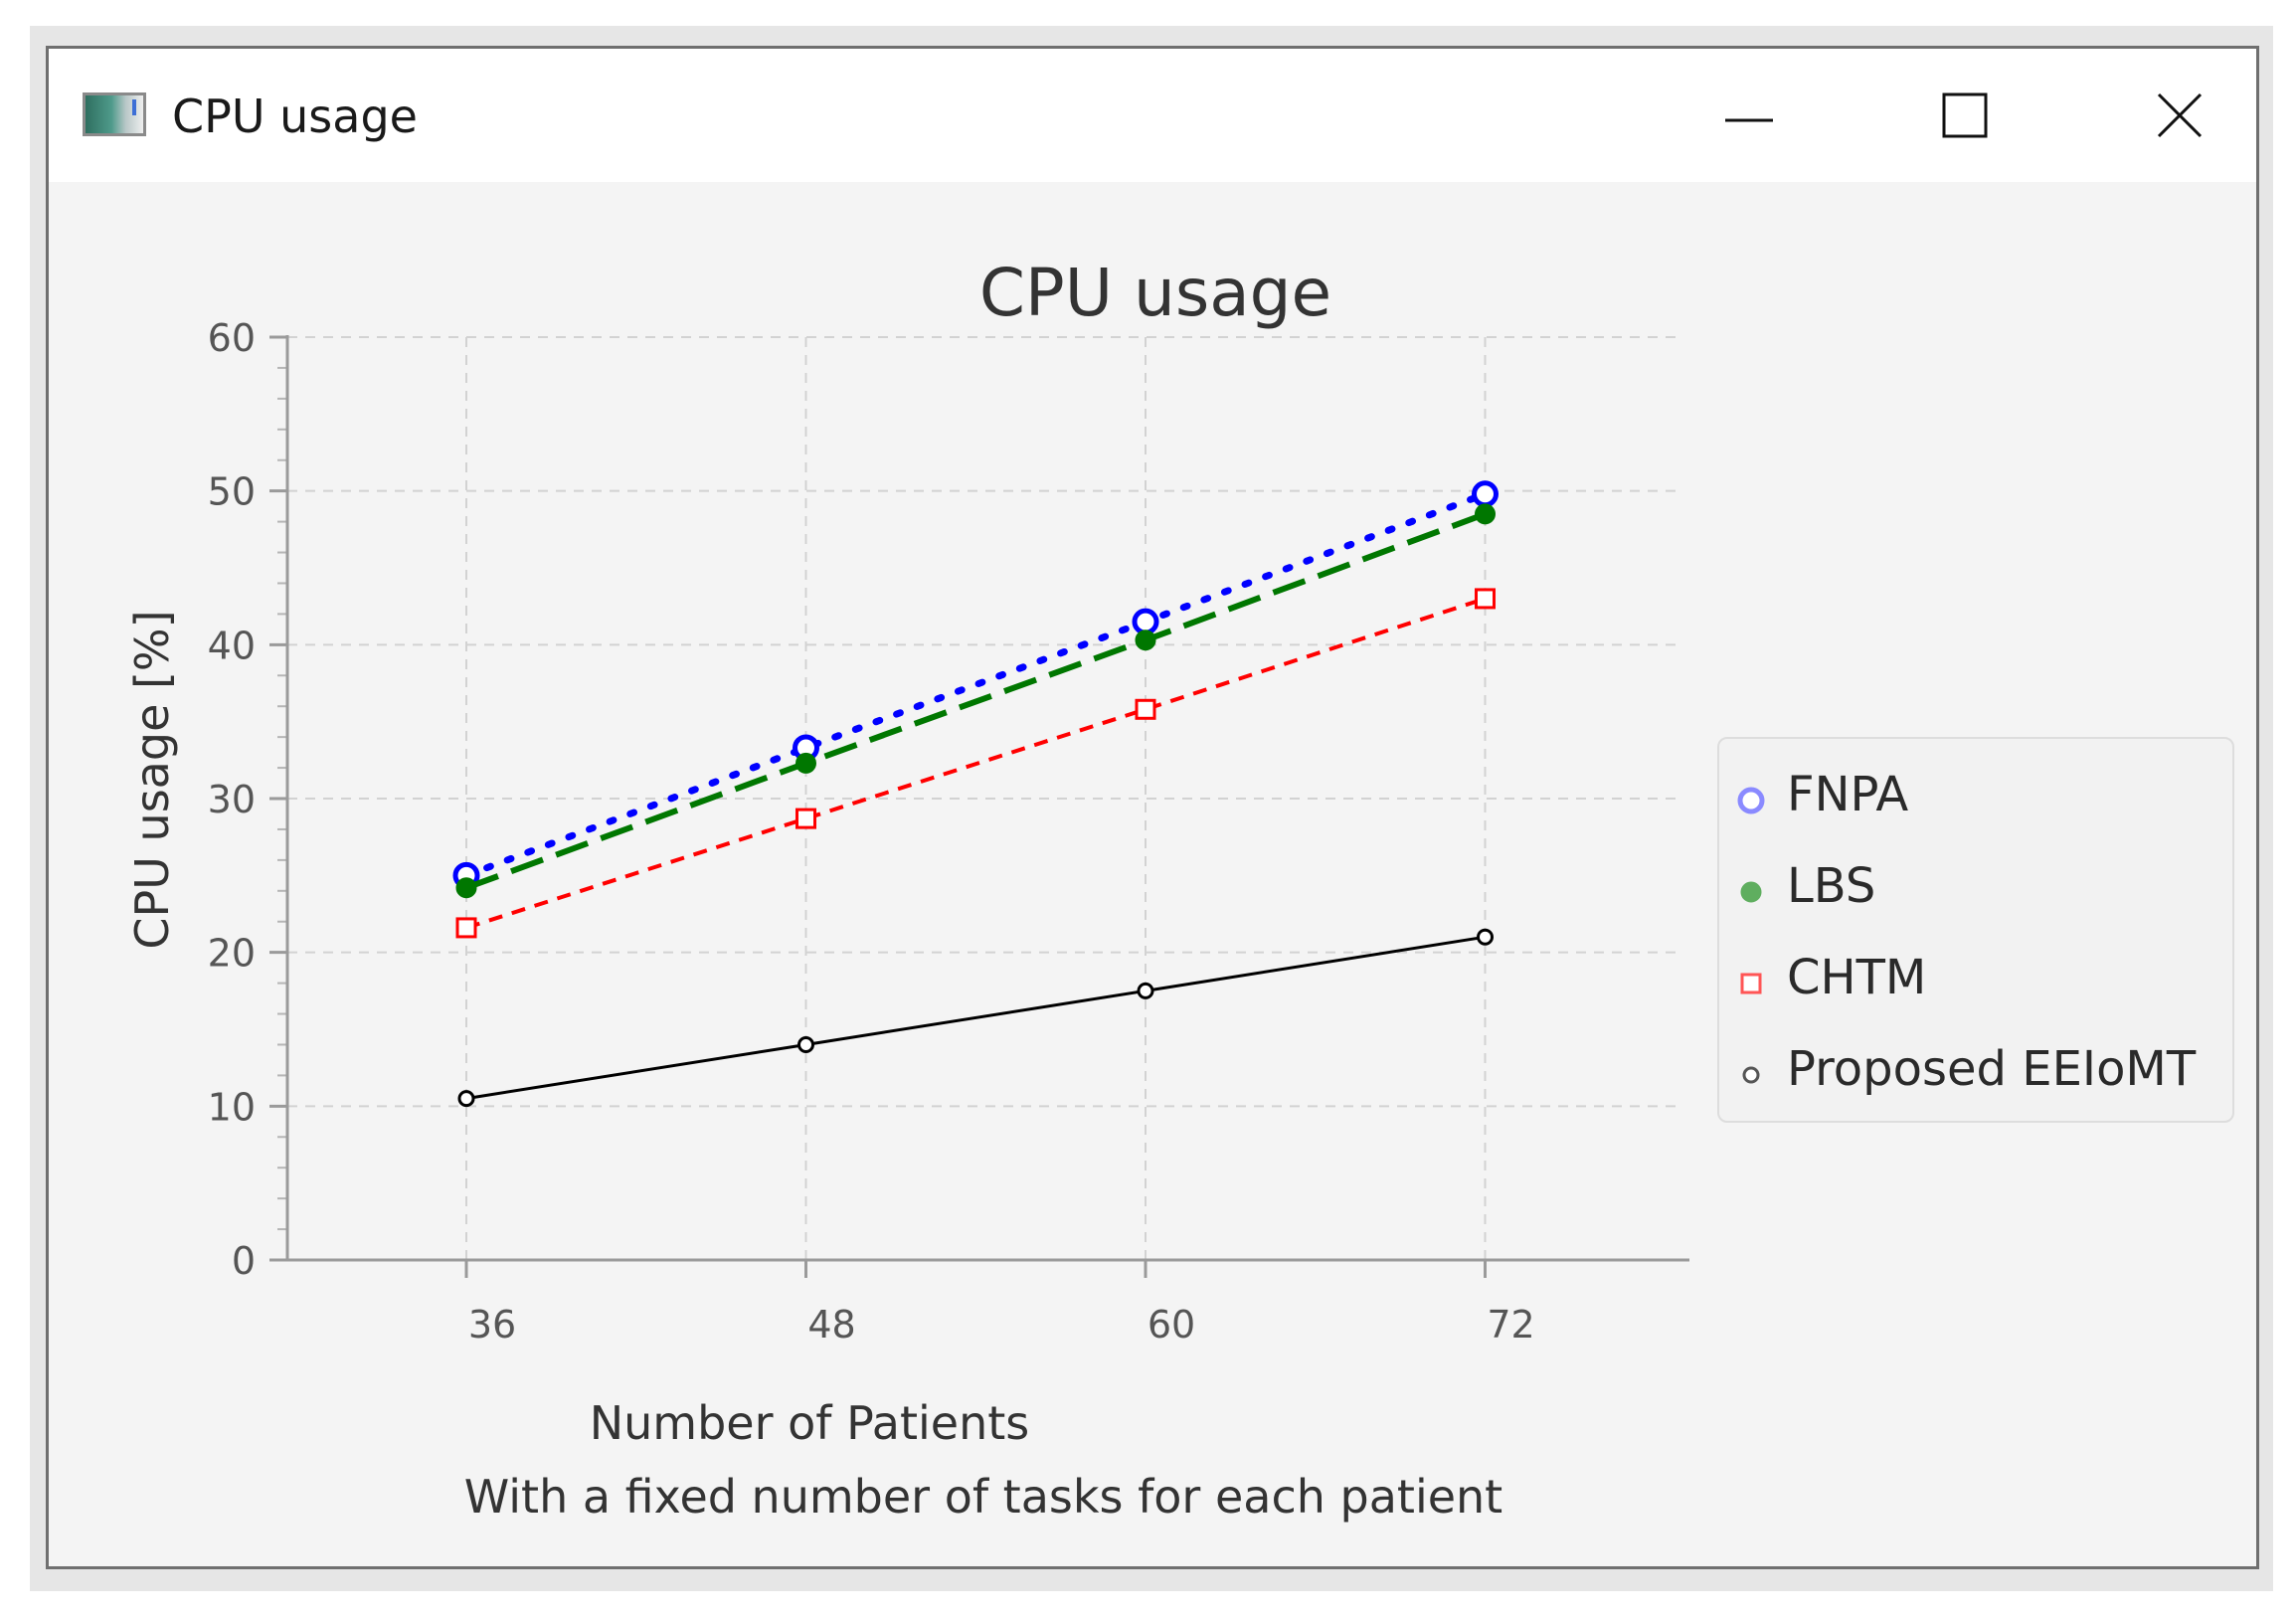  What do you see at coordinates (232, 799) in the screenshot?
I see `y-tick-label: 30` at bounding box center [232, 799].